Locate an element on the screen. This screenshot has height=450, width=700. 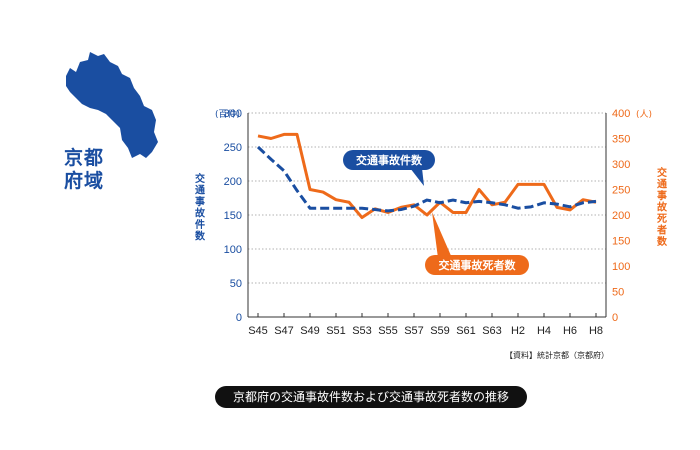
y-left-tick-label: 300 is located at coordinates (233, 114).